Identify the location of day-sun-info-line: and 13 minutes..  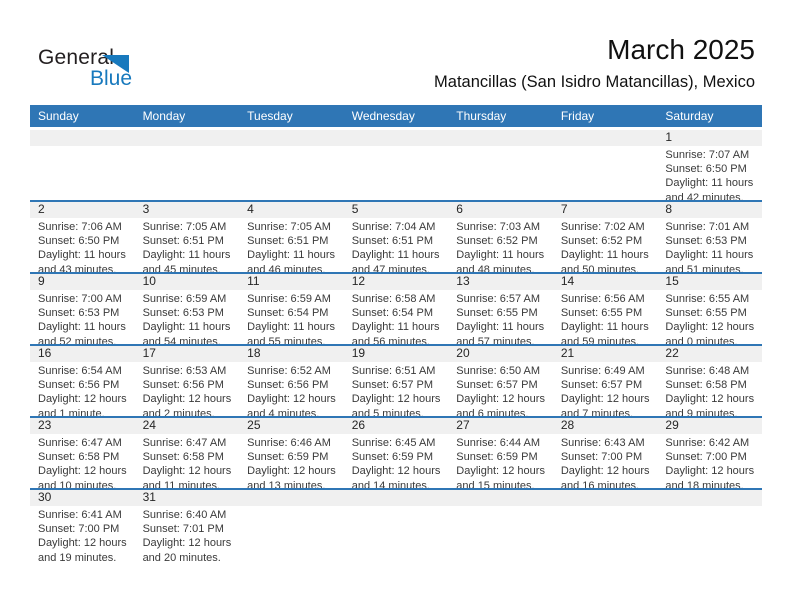
(286, 483).